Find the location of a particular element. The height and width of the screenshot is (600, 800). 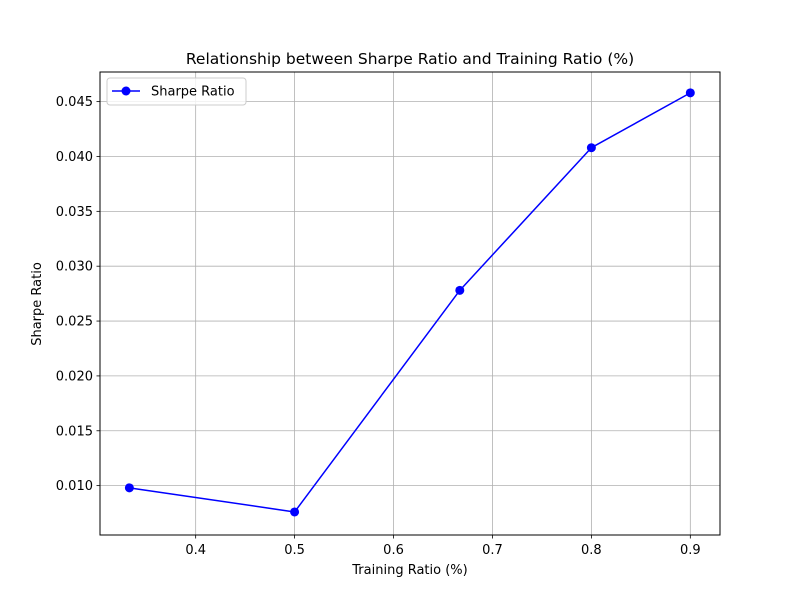

y-tick-label: 0.015 is located at coordinates (74, 431).